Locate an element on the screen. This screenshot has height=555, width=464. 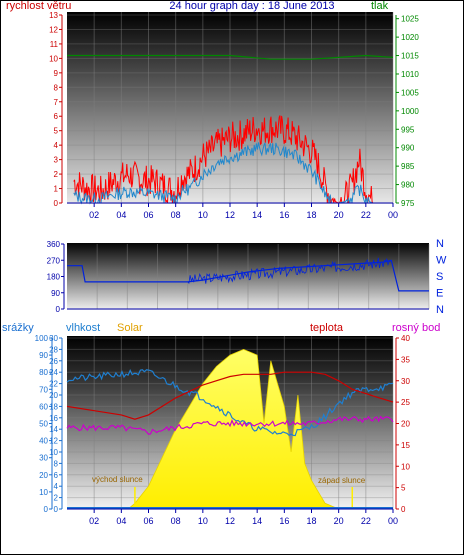
humidity-series is located at coordinates (230, 402).